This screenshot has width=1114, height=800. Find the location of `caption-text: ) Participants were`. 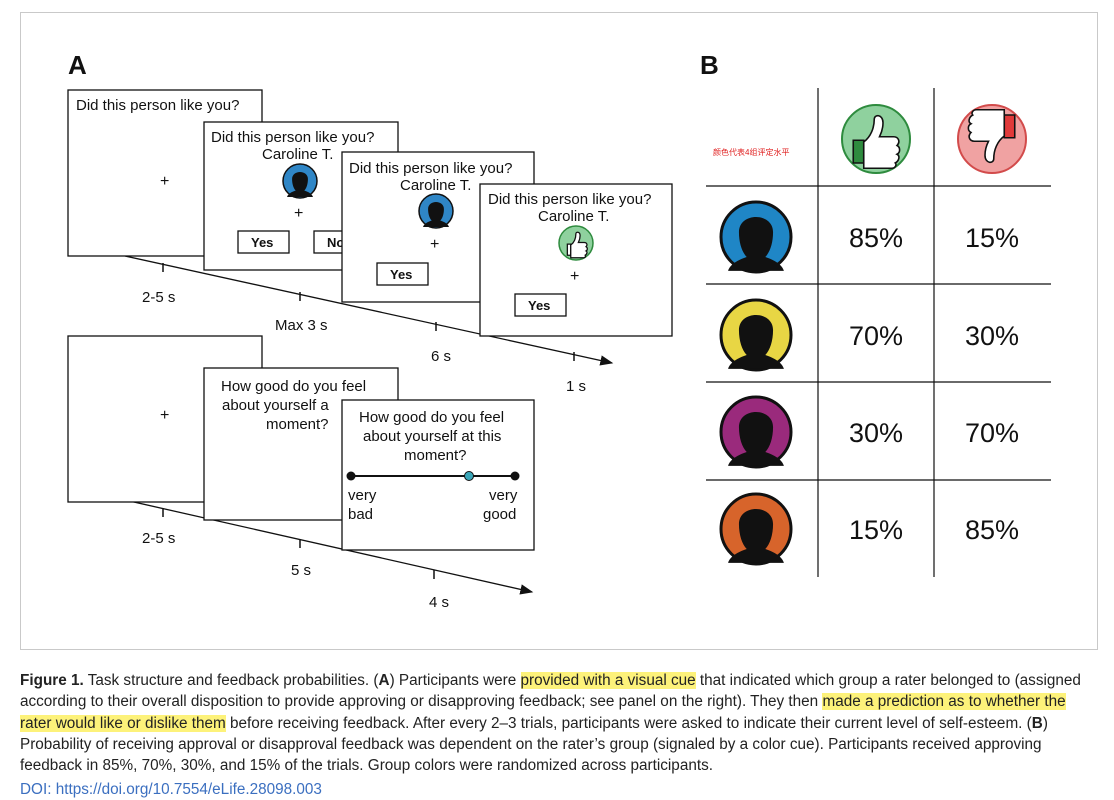

caption-text: ) Participants were is located at coordinates (455, 680).